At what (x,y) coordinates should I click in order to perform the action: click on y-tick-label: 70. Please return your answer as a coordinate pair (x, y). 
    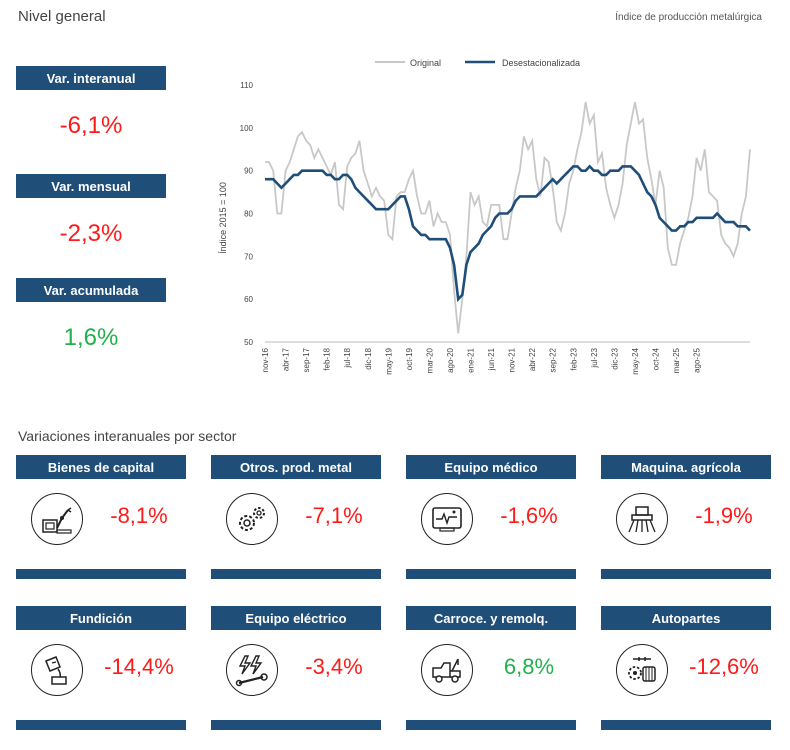
    Looking at the image, I should click on (248, 256).